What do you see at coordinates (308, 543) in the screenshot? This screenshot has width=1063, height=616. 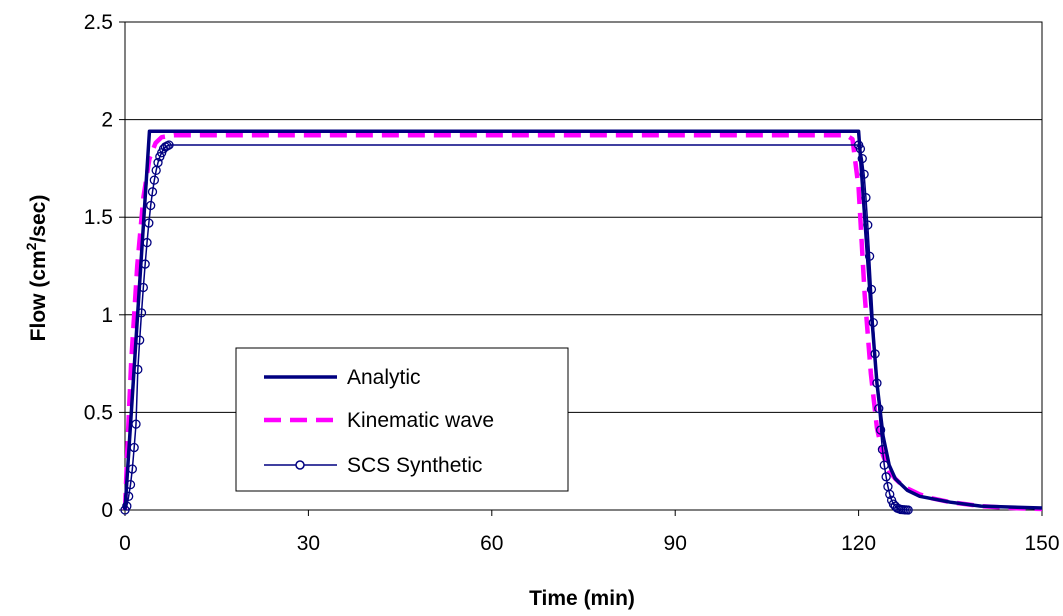 I see `x-tick-label: 30` at bounding box center [308, 543].